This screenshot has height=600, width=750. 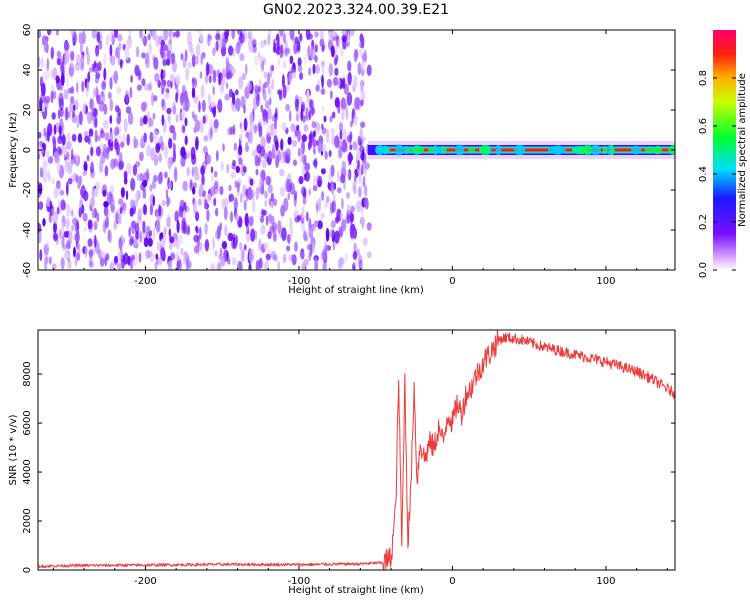 I want to click on colorbar-label: Normalized spectral amplitude, so click(x=742, y=150).